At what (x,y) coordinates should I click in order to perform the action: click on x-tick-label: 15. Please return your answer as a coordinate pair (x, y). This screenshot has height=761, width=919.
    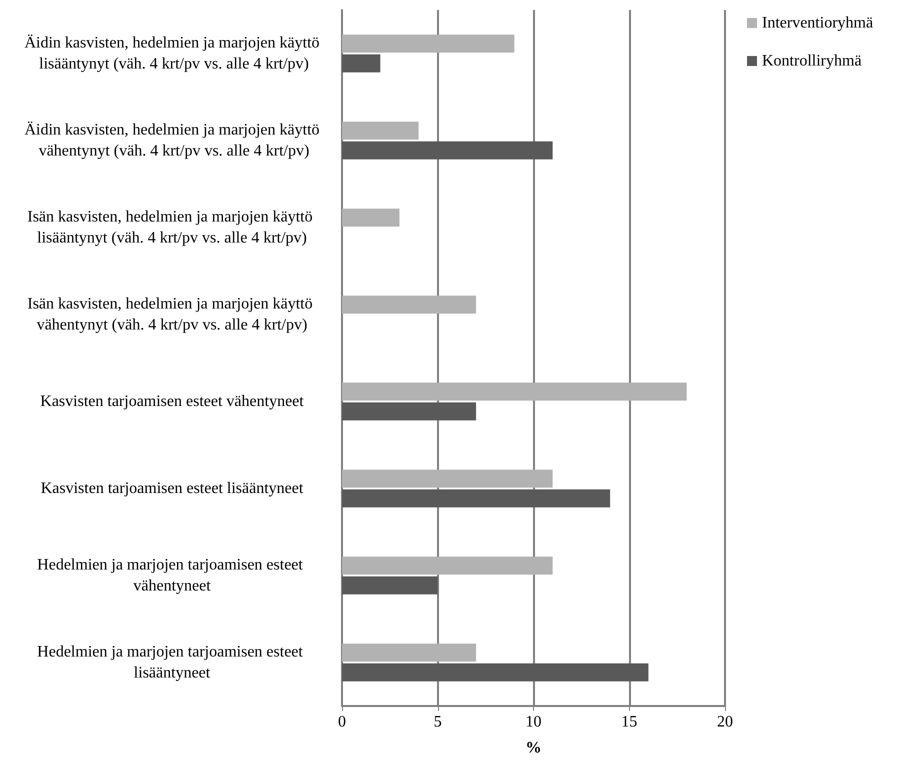
    Looking at the image, I should click on (629, 722).